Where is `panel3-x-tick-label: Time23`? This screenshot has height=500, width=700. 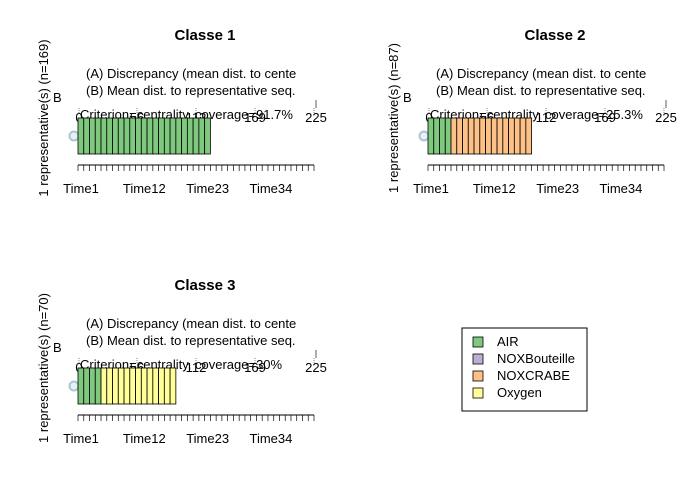 panel3-x-tick-label: Time23 is located at coordinates (207, 438).